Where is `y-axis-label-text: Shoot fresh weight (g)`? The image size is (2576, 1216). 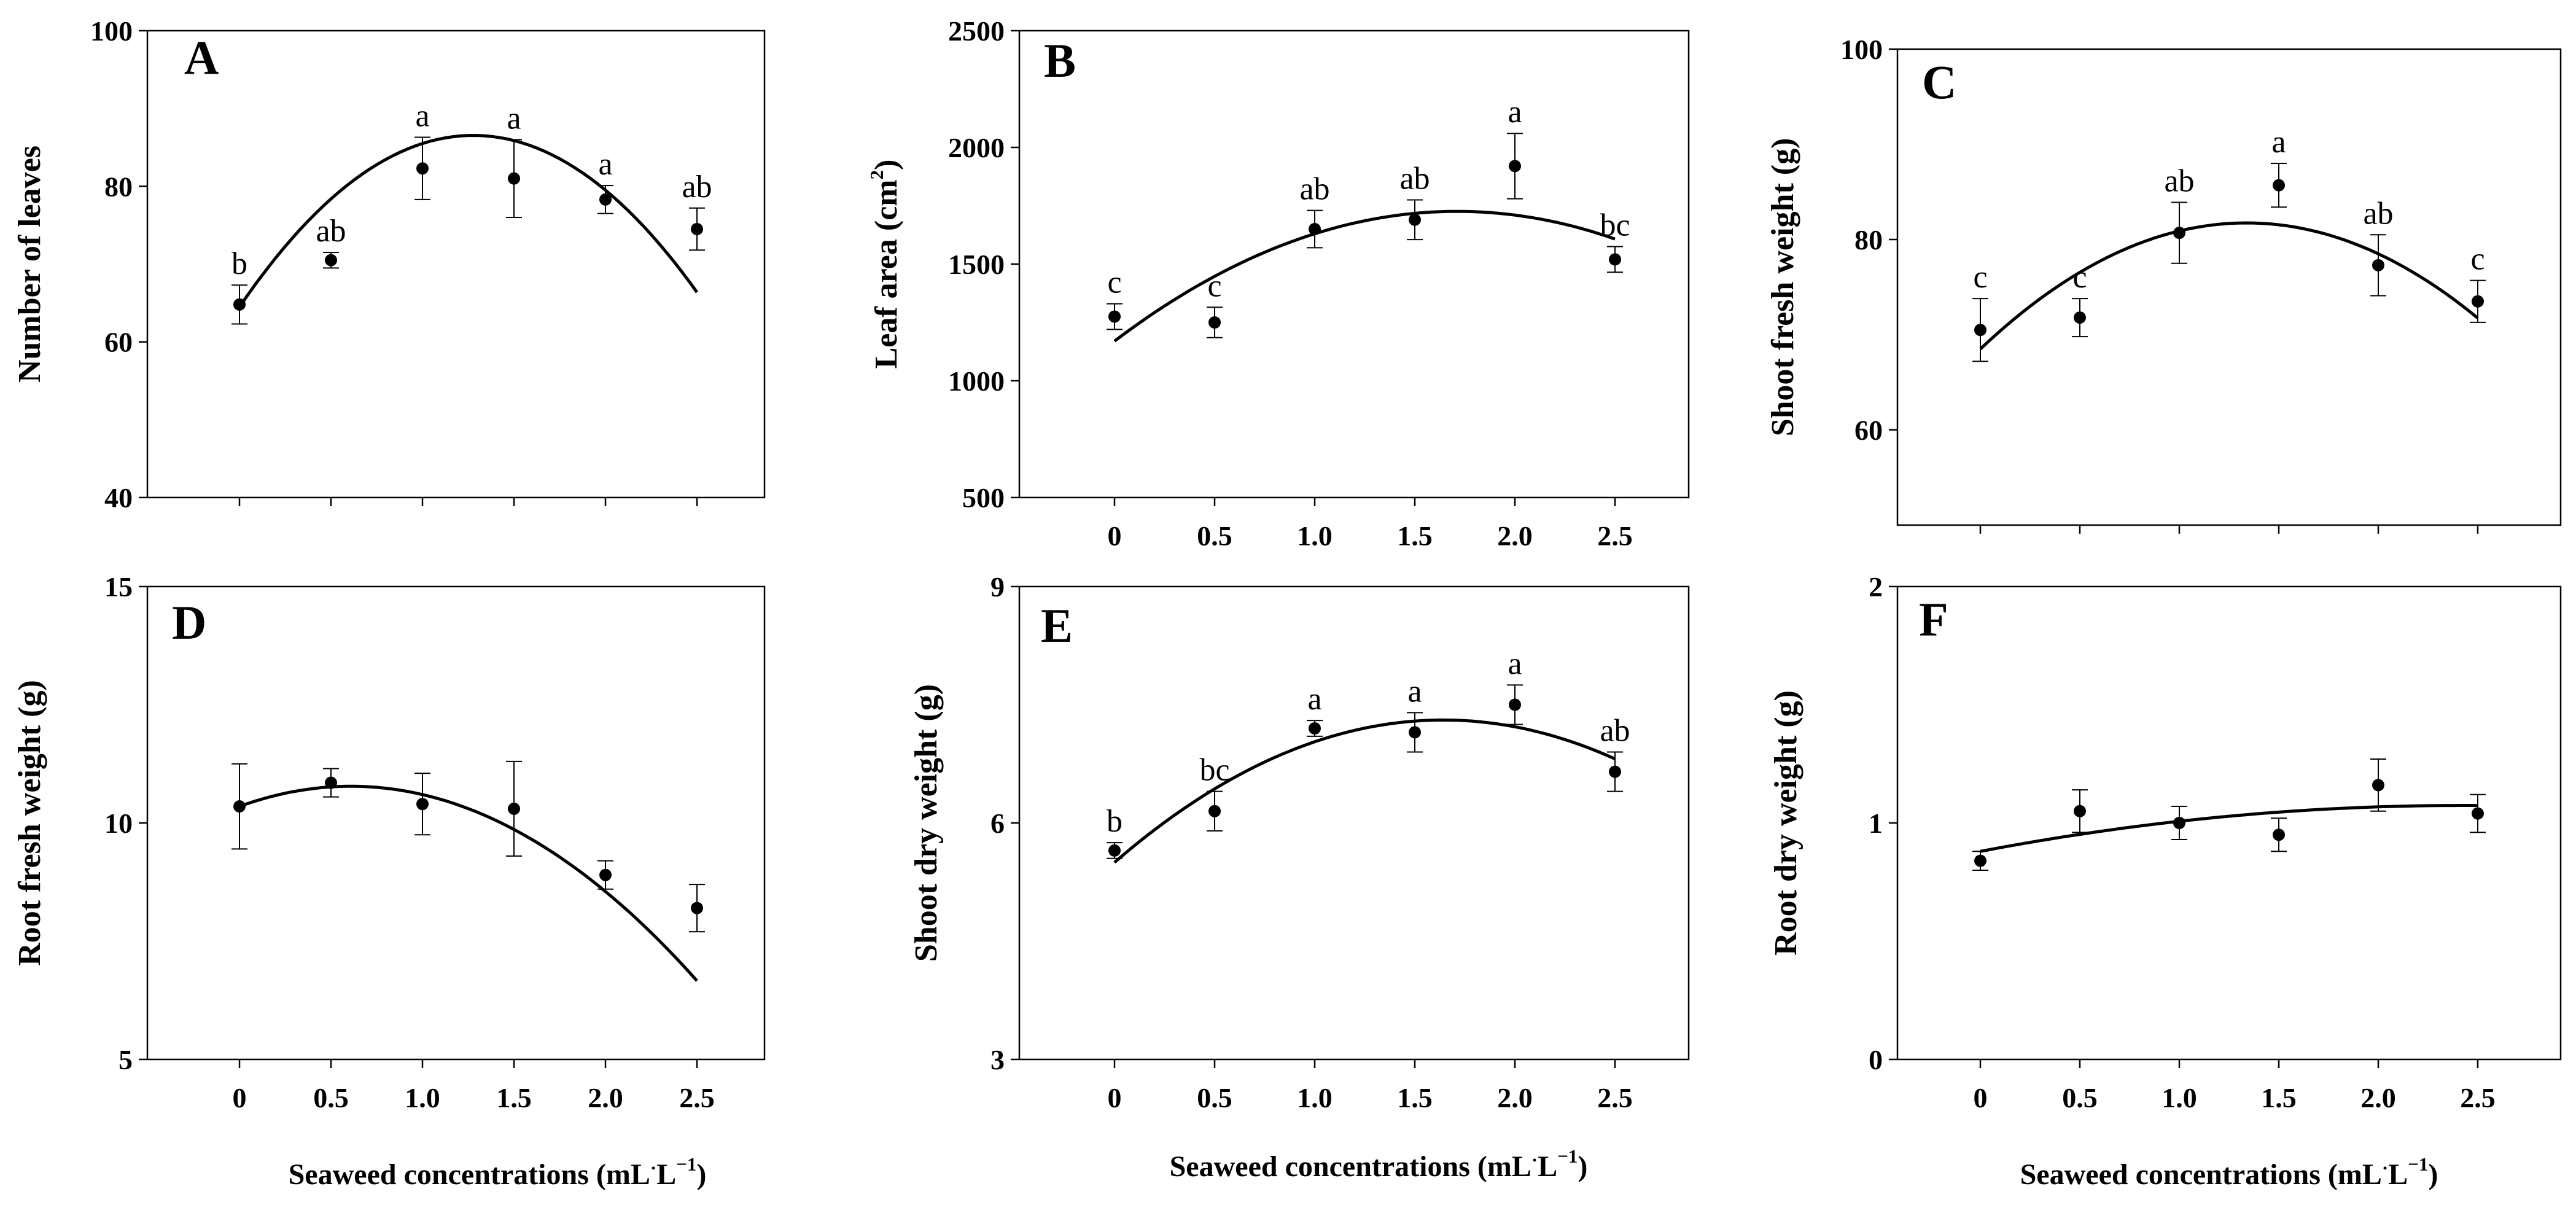 y-axis-label-text: Shoot fresh weight (g) is located at coordinates (1782, 287).